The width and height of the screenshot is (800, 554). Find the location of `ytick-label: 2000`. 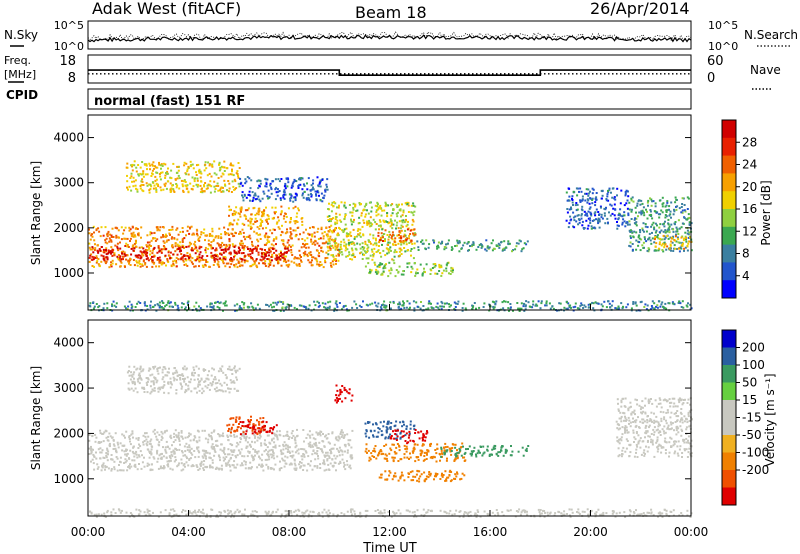

ytick-label: 2000 is located at coordinates (68, 228).